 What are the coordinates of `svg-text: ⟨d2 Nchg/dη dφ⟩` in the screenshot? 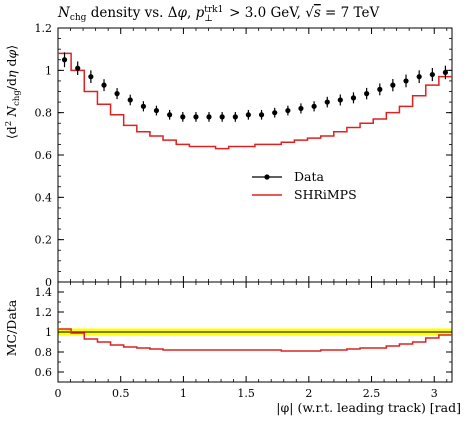 It's located at (13, 92).